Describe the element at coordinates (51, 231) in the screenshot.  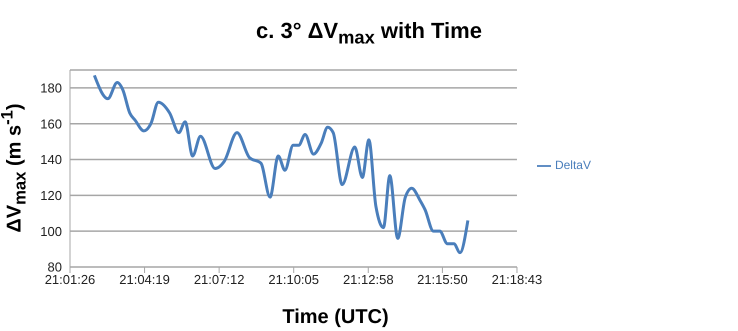
I see `y-tick-label: 100` at that location.